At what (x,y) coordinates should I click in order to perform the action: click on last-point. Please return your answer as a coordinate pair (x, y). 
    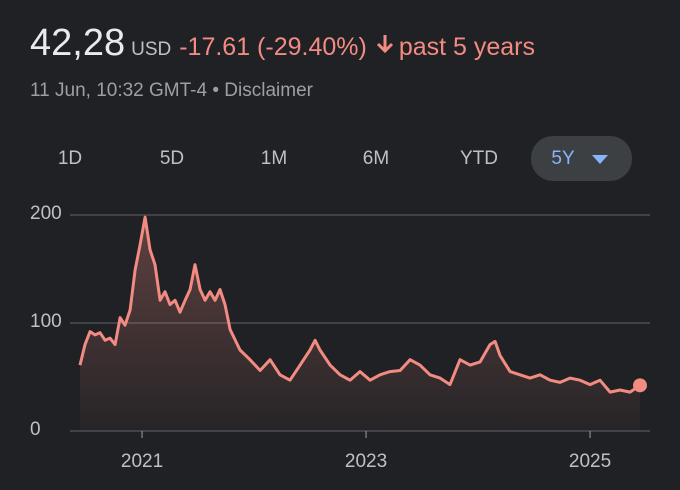
    Looking at the image, I should click on (640, 385).